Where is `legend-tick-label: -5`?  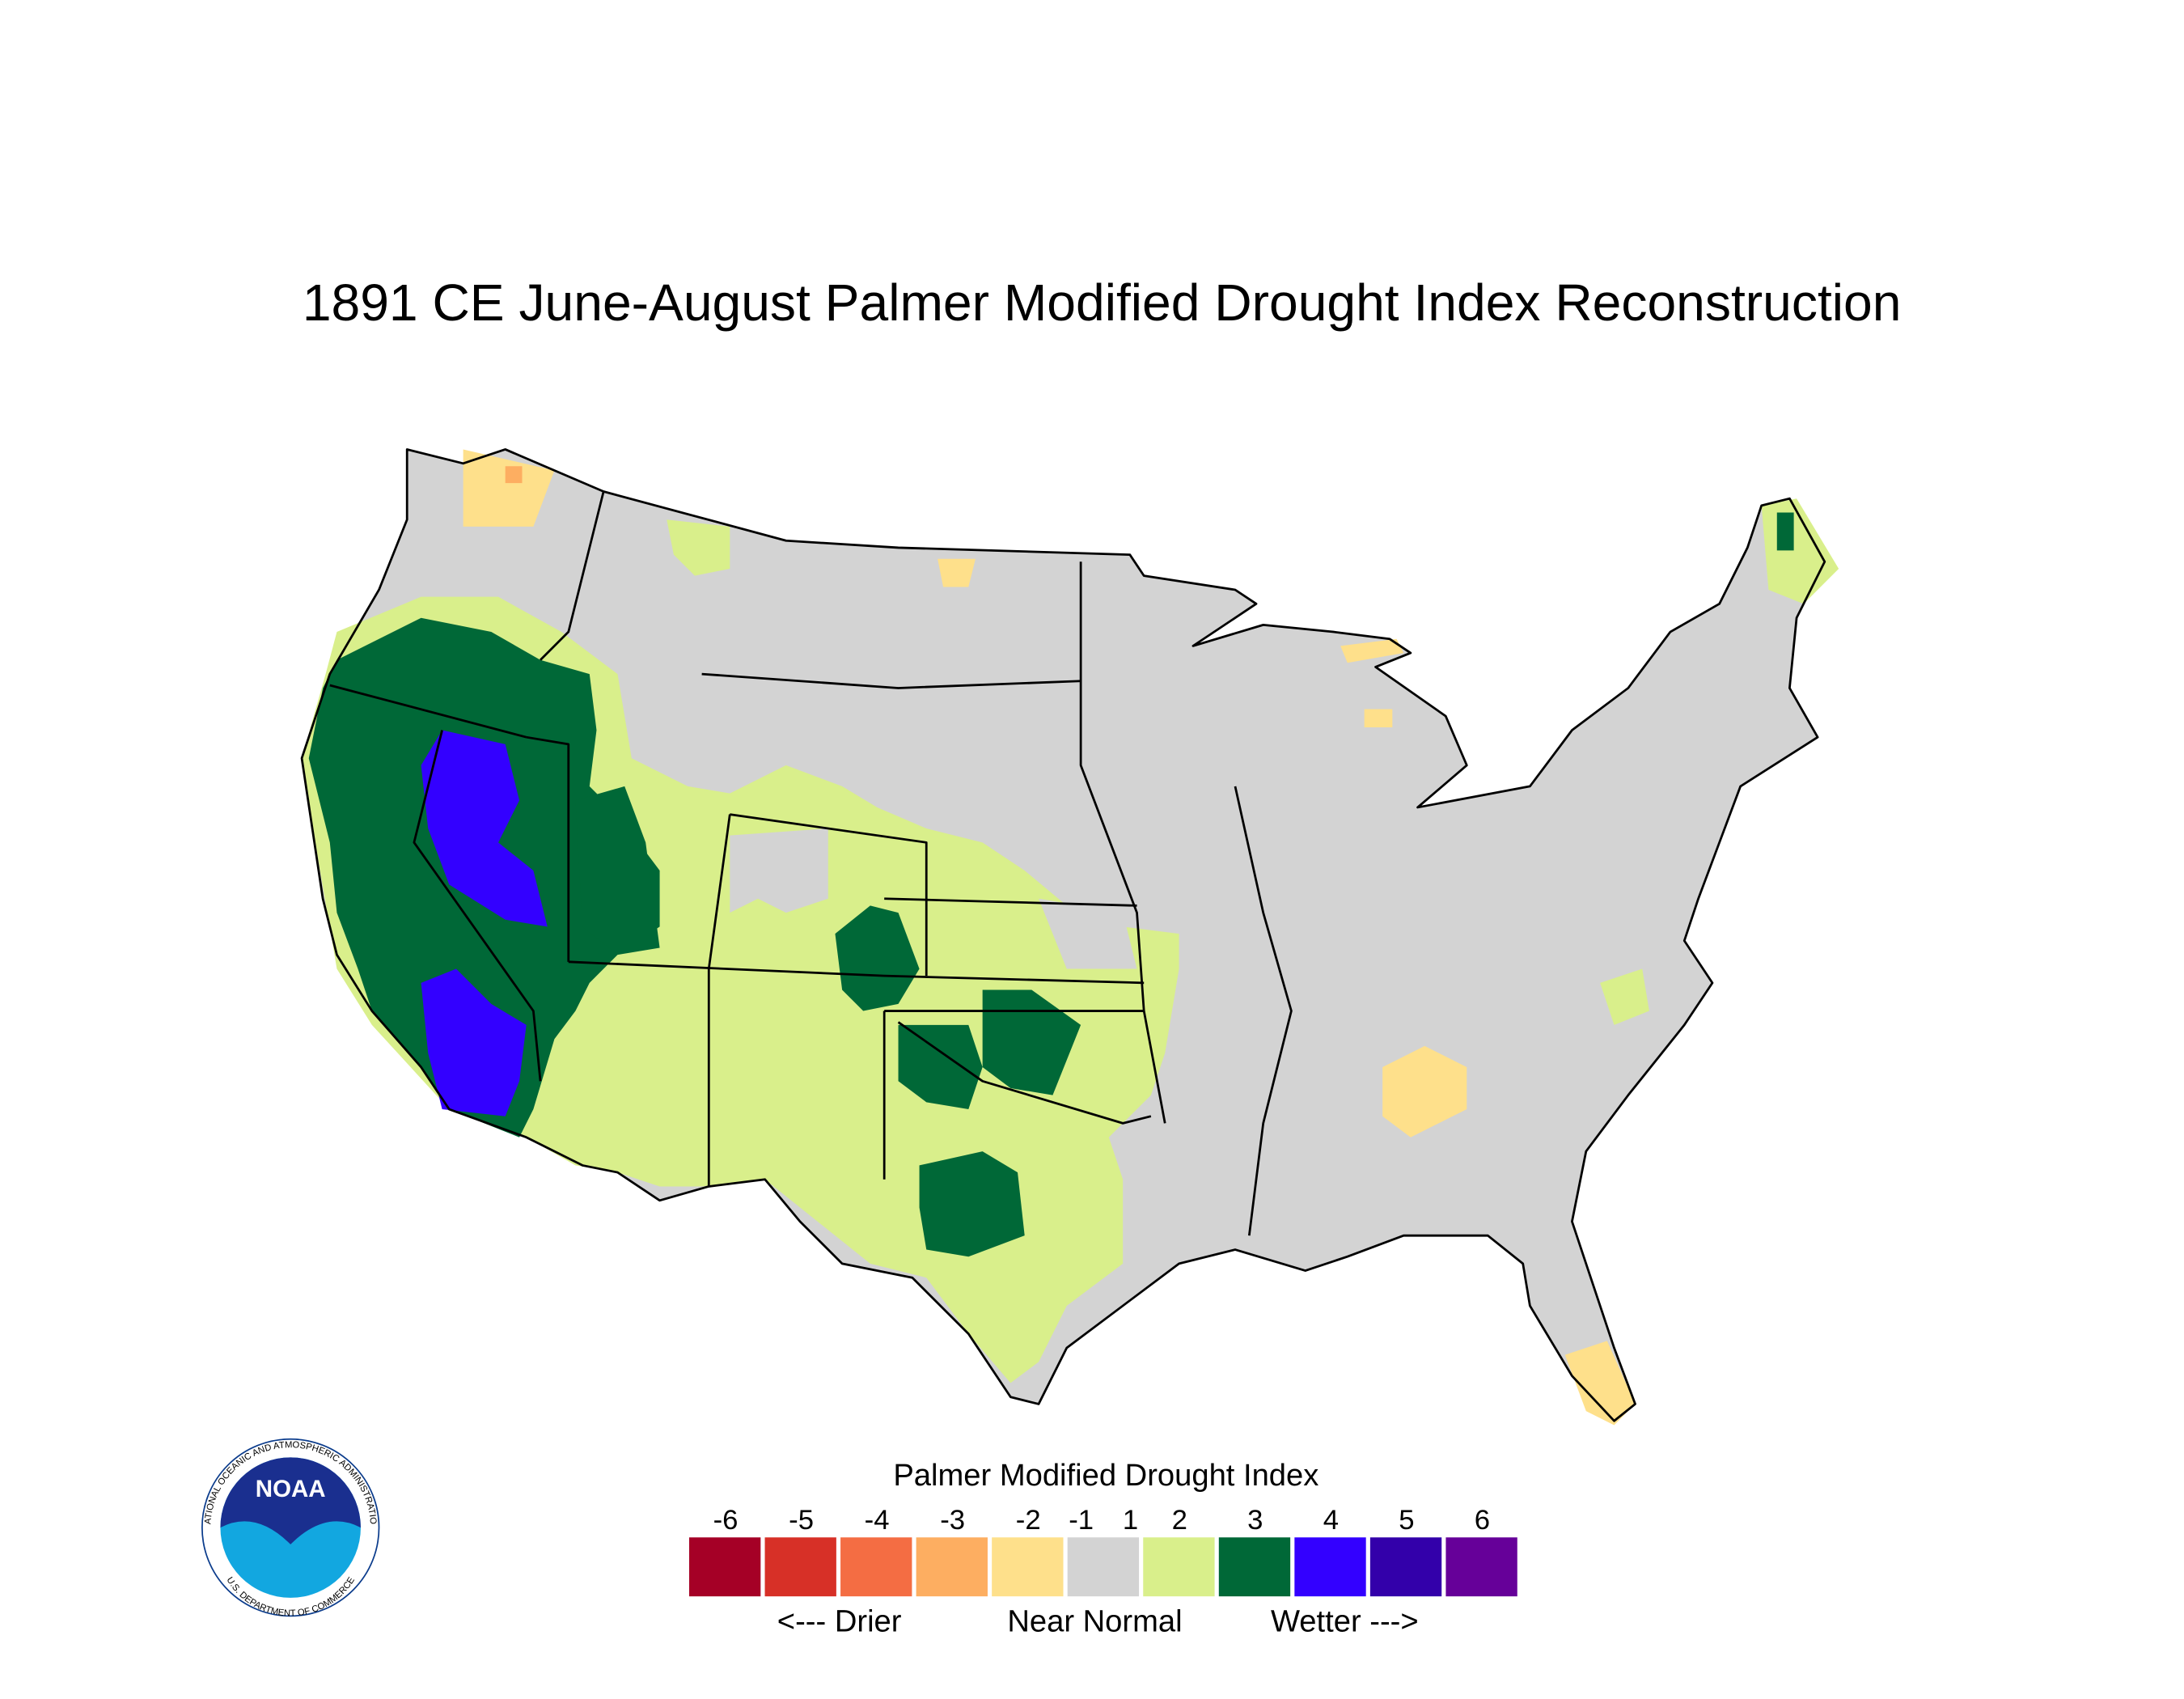
legend-tick-label: -5 is located at coordinates (801, 1520).